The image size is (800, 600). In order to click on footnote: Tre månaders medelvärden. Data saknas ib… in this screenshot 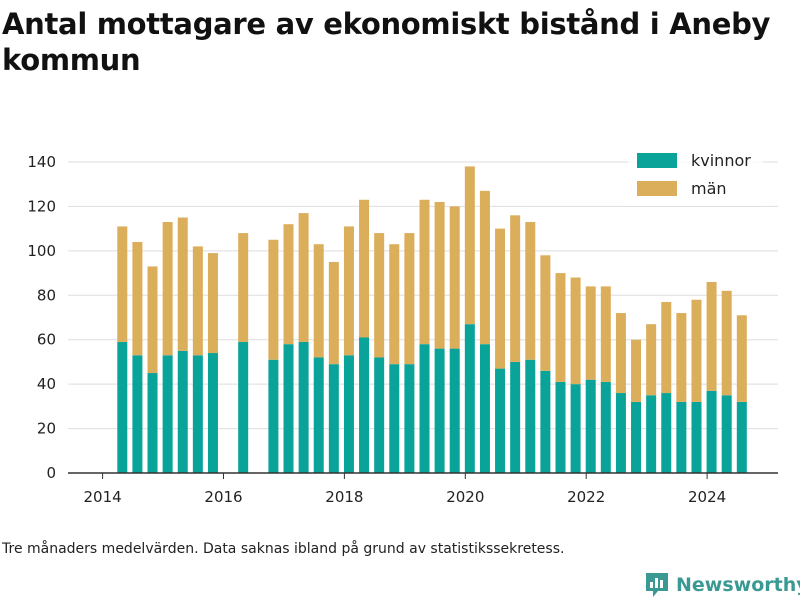, I will do `click(283, 549)`.